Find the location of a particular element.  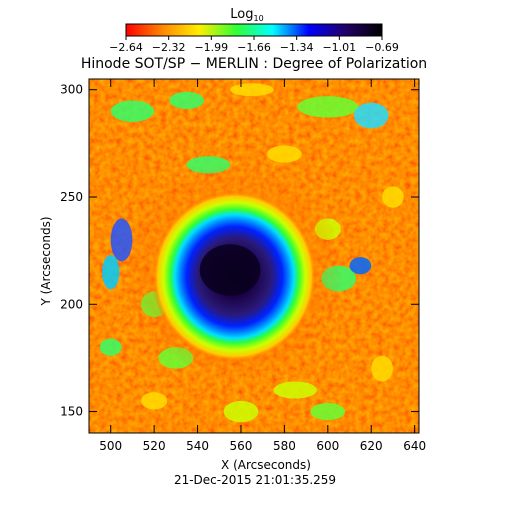

timestamp: 21-Dec-2015 21:01:35.259 is located at coordinates (255, 480).